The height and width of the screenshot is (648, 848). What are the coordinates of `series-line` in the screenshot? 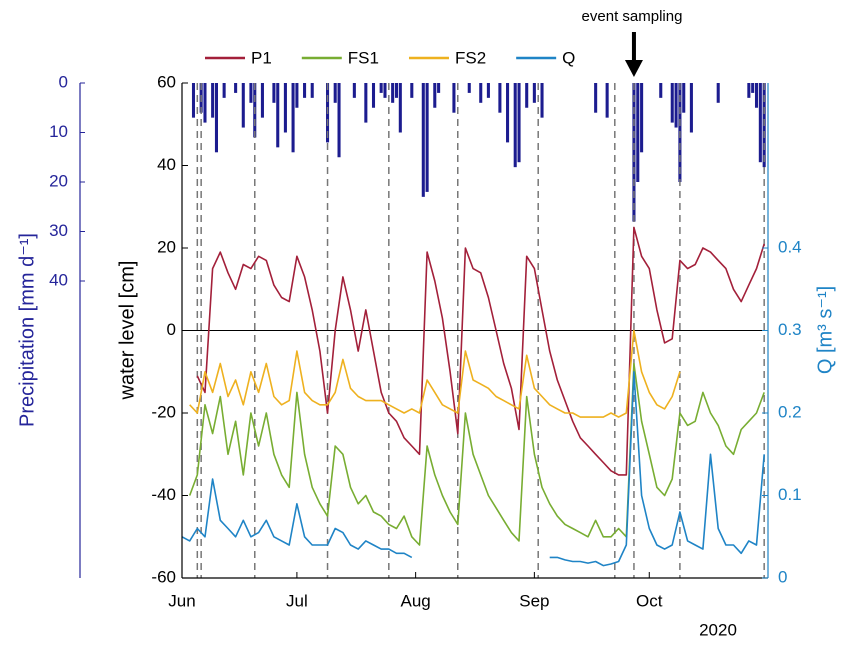 It's located at (435, 373).